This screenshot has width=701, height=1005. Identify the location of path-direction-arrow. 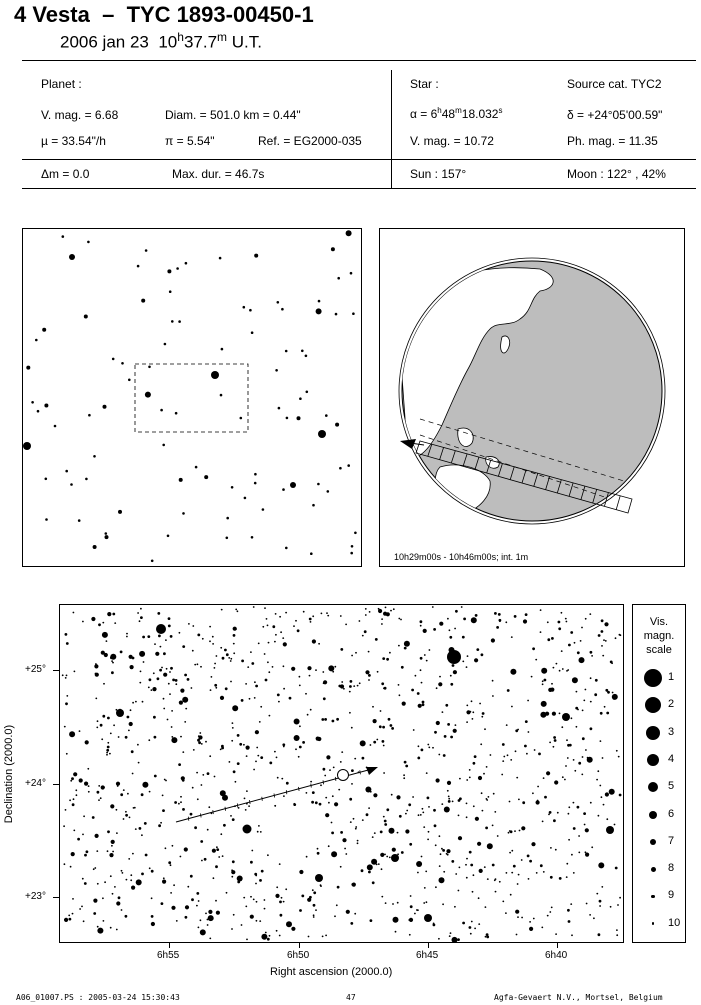
(408, 444).